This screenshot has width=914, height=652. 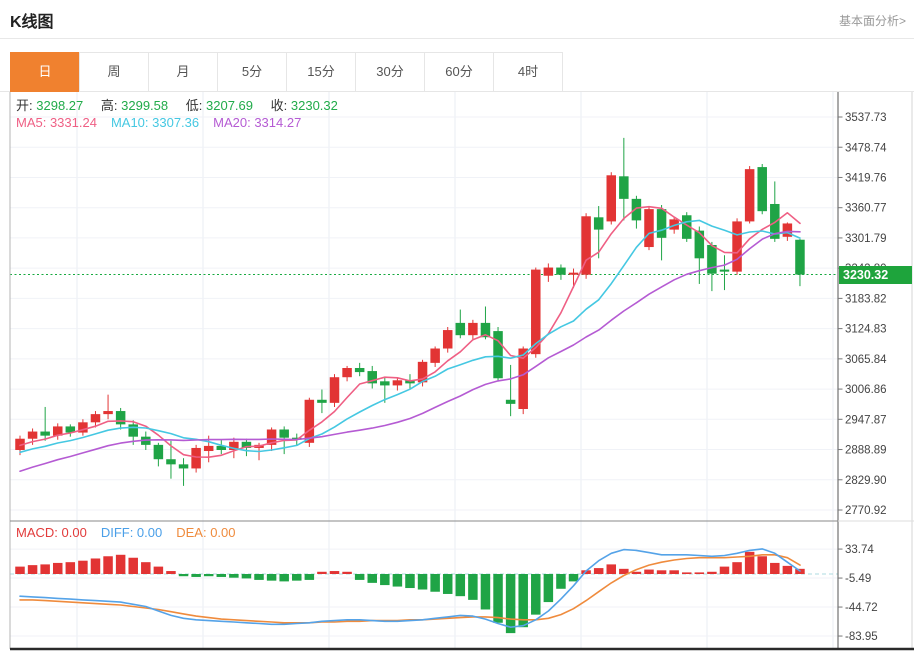 What do you see at coordinates (206, 532) in the screenshot?
I see `macd-legend-item-2: DEA: 0.00` at bounding box center [206, 532].